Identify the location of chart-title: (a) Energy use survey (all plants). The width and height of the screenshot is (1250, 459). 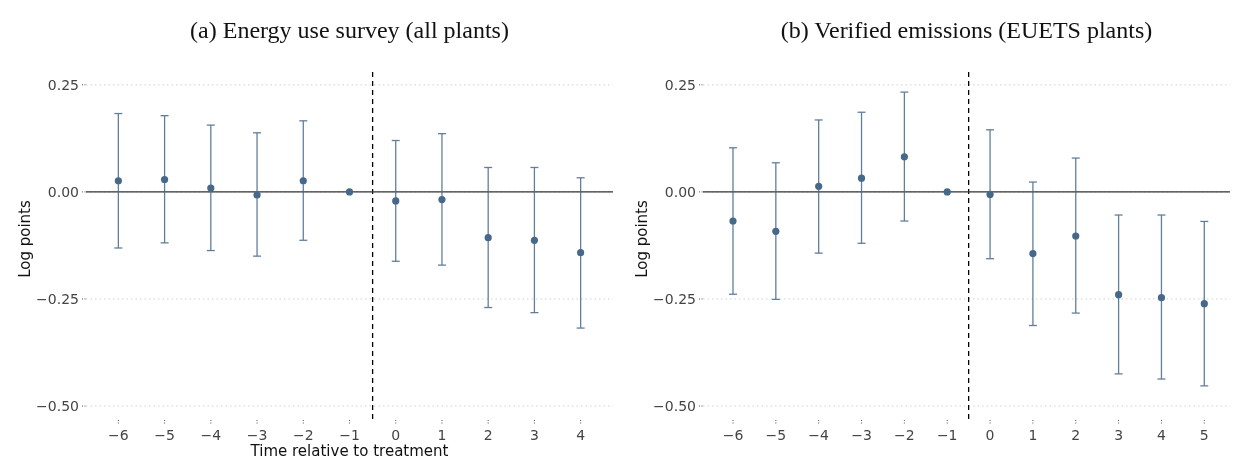
(349, 30).